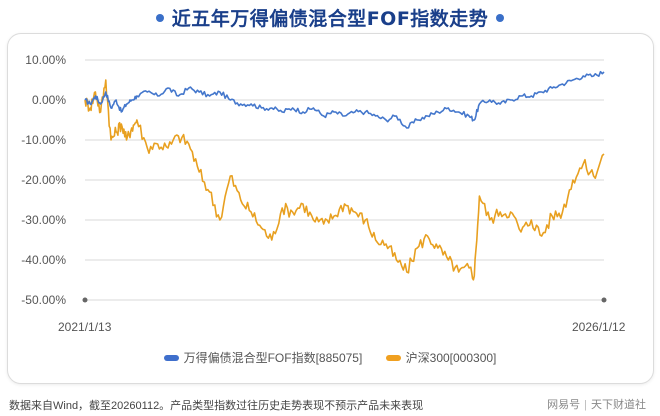 Image resolution: width=660 pixels, height=416 pixels. I want to click on legend-swatch-orange-icon, so click(393, 357).